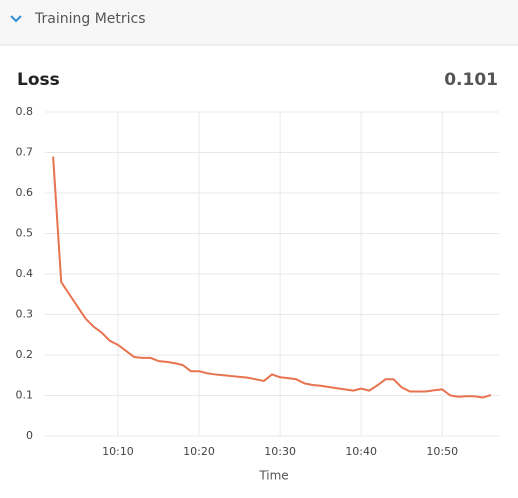 This screenshot has height=498, width=518. I want to click on header-bar, so click(259, 22).